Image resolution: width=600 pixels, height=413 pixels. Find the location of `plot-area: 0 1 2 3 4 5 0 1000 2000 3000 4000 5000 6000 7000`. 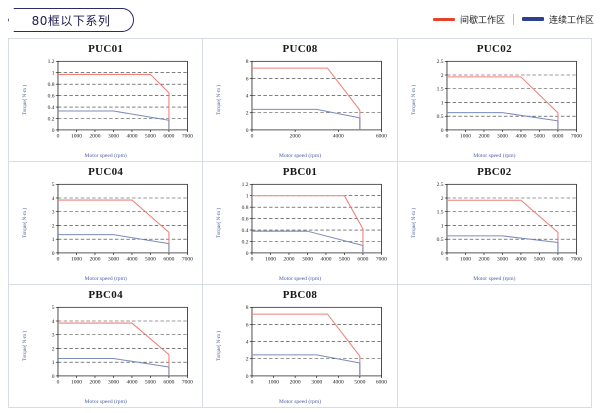

plot-area: 0 1 2 3 4 5 0 1000 2000 3000 4000 5000 6000 7000 is located at coordinates (116, 223).